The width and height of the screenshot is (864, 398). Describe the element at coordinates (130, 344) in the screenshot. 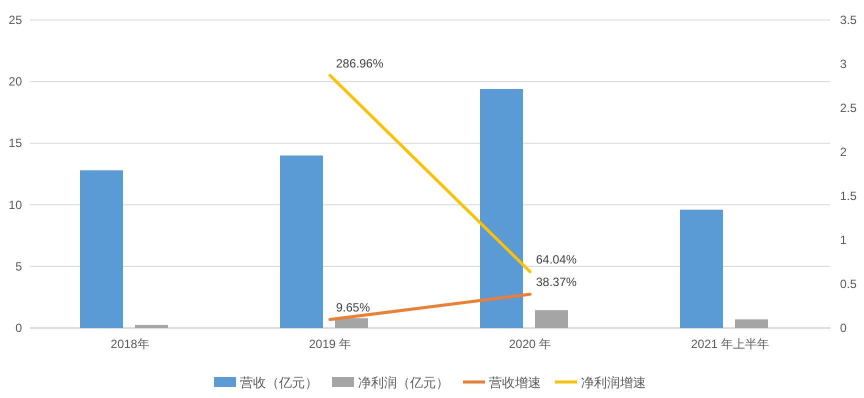

I see `x-tick-label: 2018年` at that location.